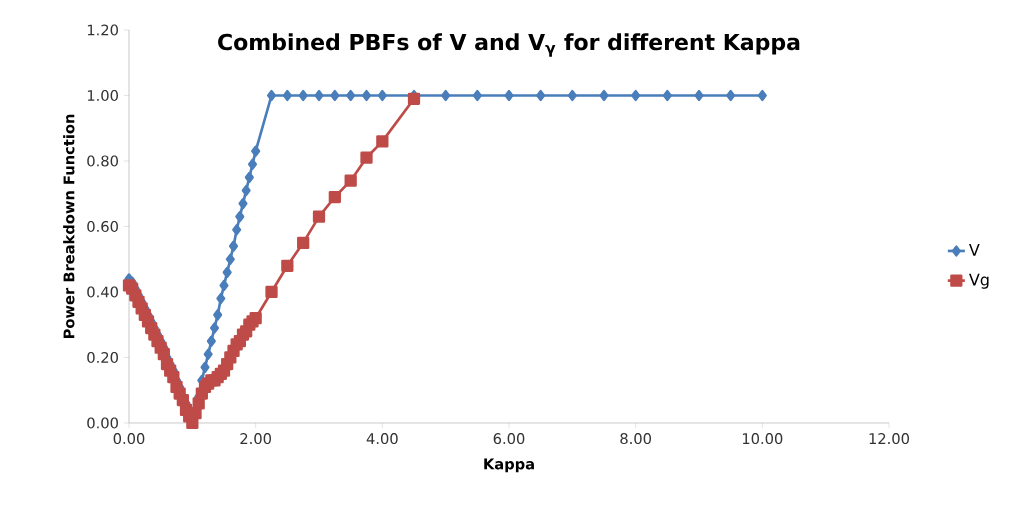  What do you see at coordinates (102, 95) in the screenshot?
I see `y-tick-label: 1.00` at bounding box center [102, 95].